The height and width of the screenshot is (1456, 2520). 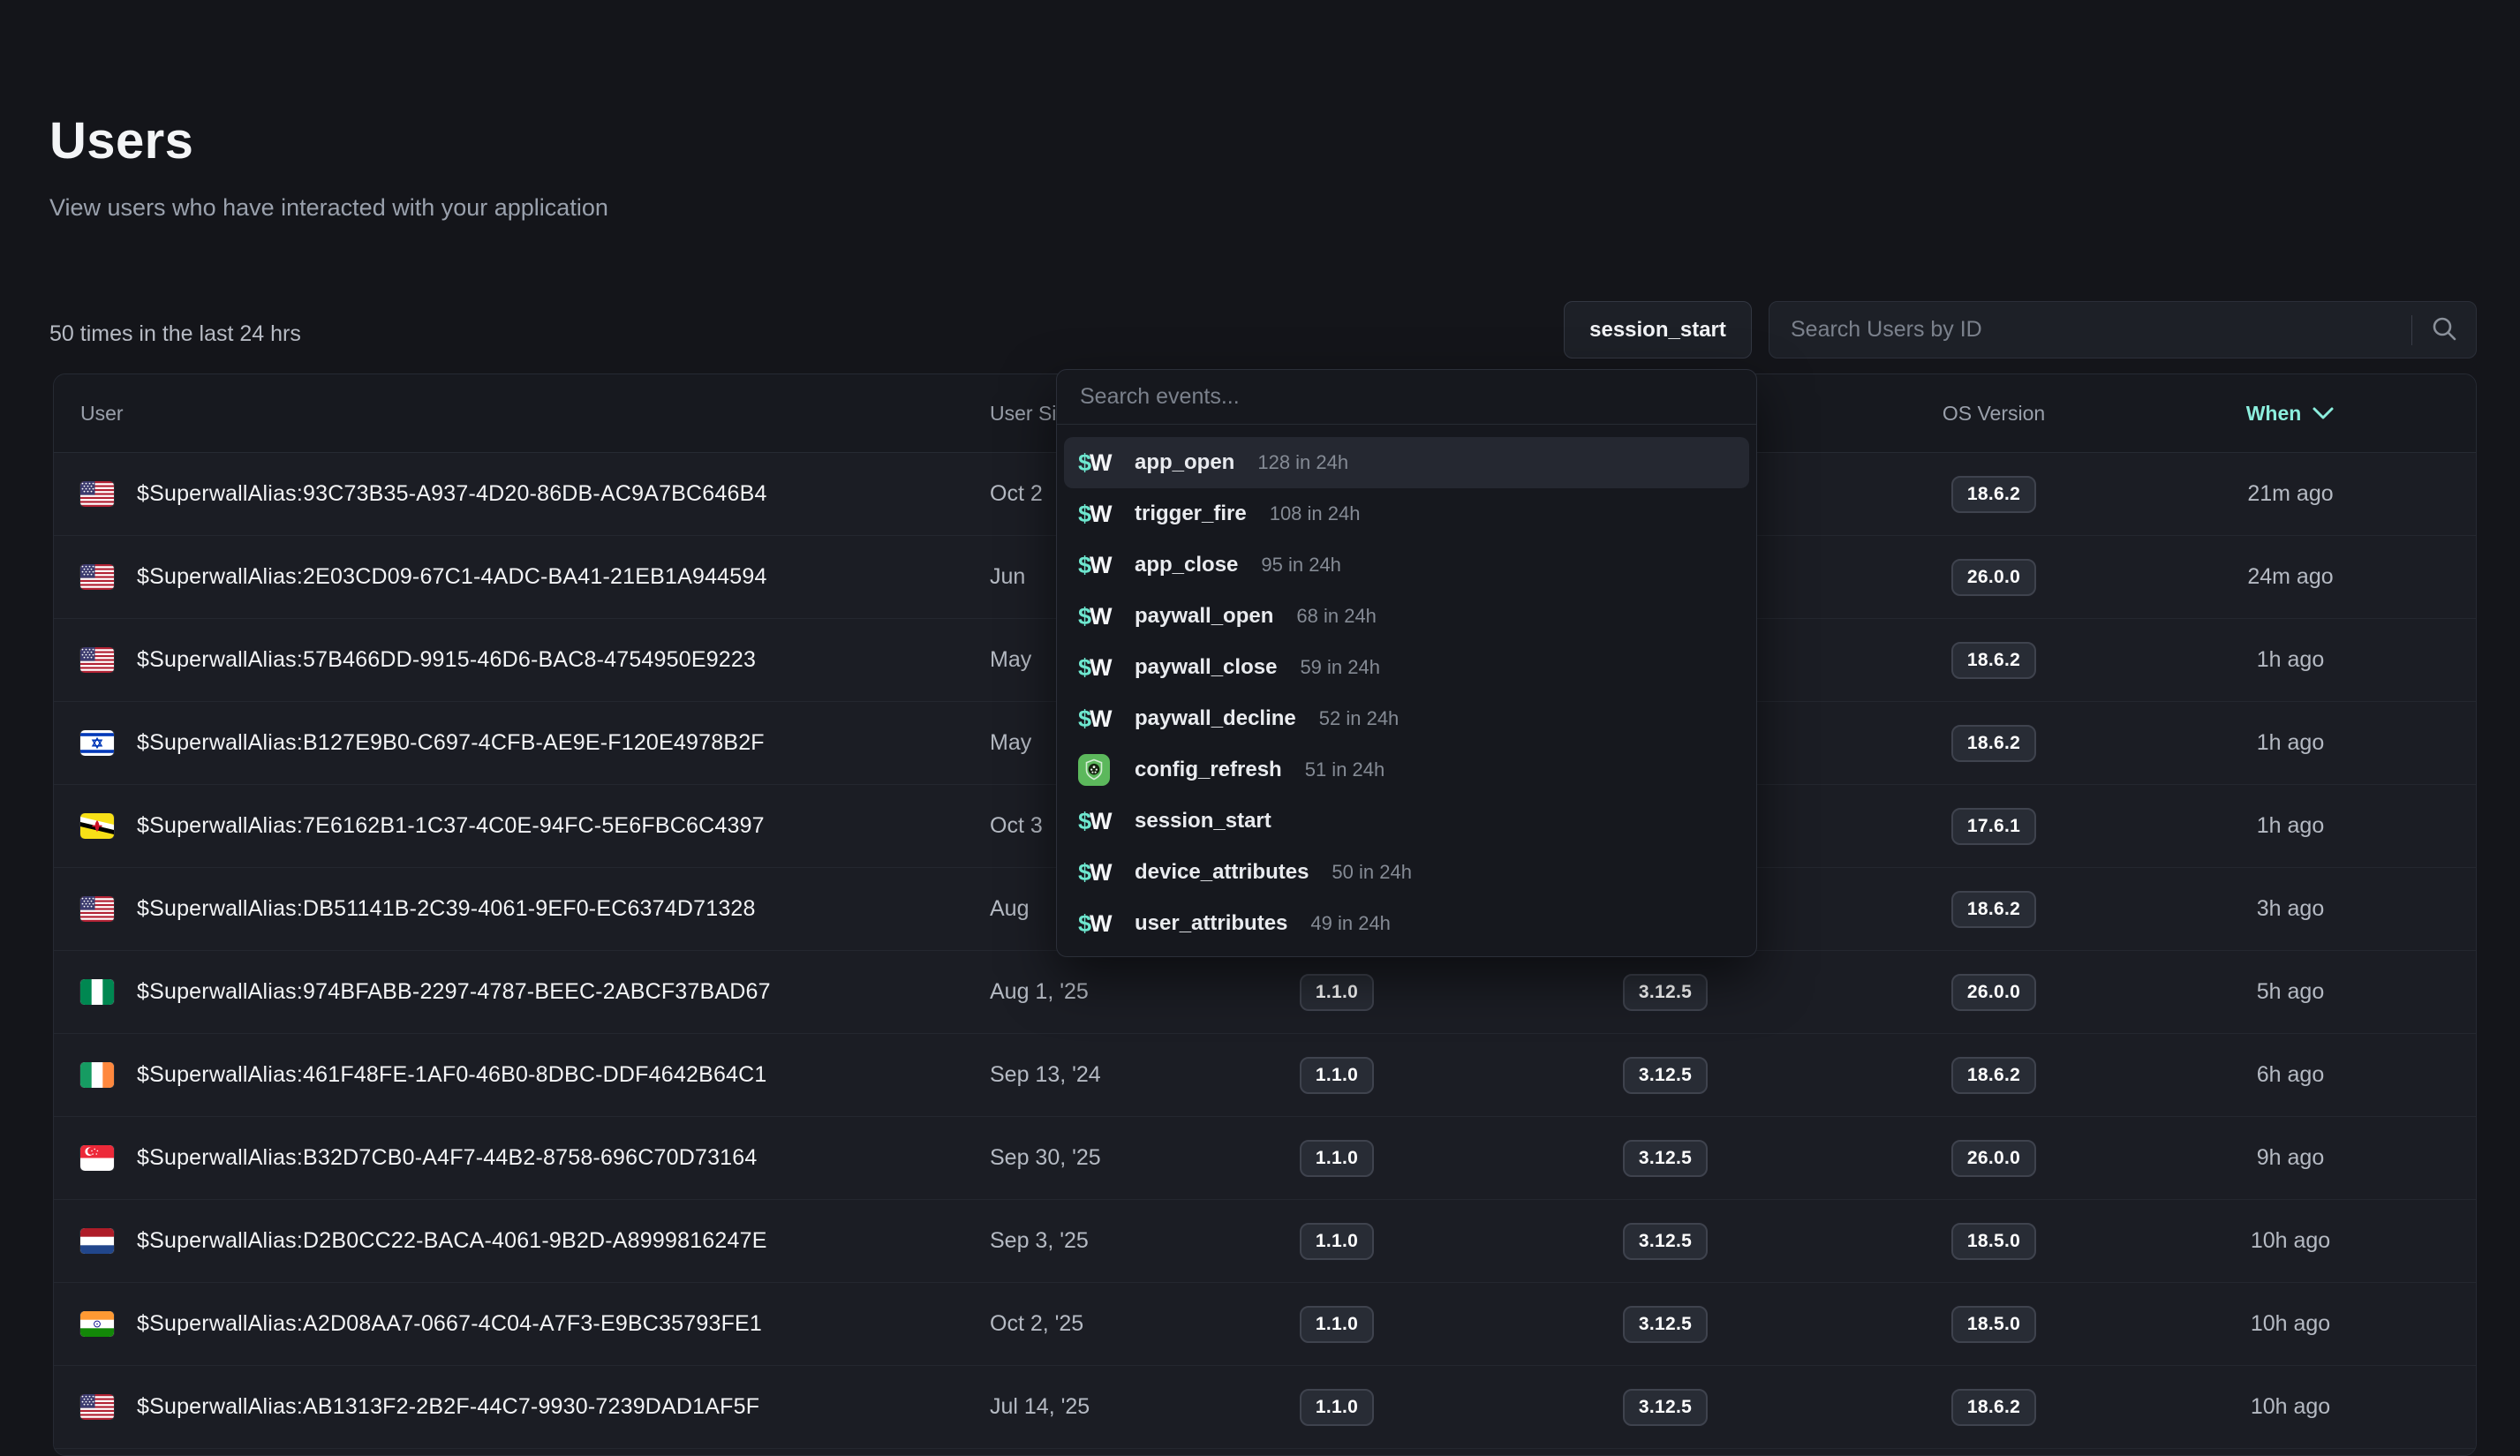 What do you see at coordinates (97, 1324) in the screenshot?
I see `country-flag-icon-in` at bounding box center [97, 1324].